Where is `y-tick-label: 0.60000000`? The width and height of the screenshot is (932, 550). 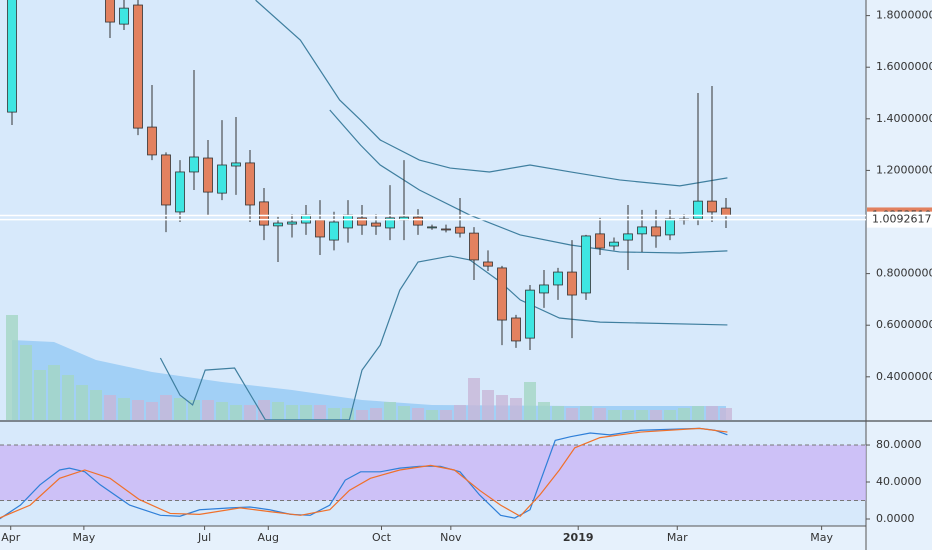
y-tick-label: 0.60000000 is located at coordinates (904, 324).